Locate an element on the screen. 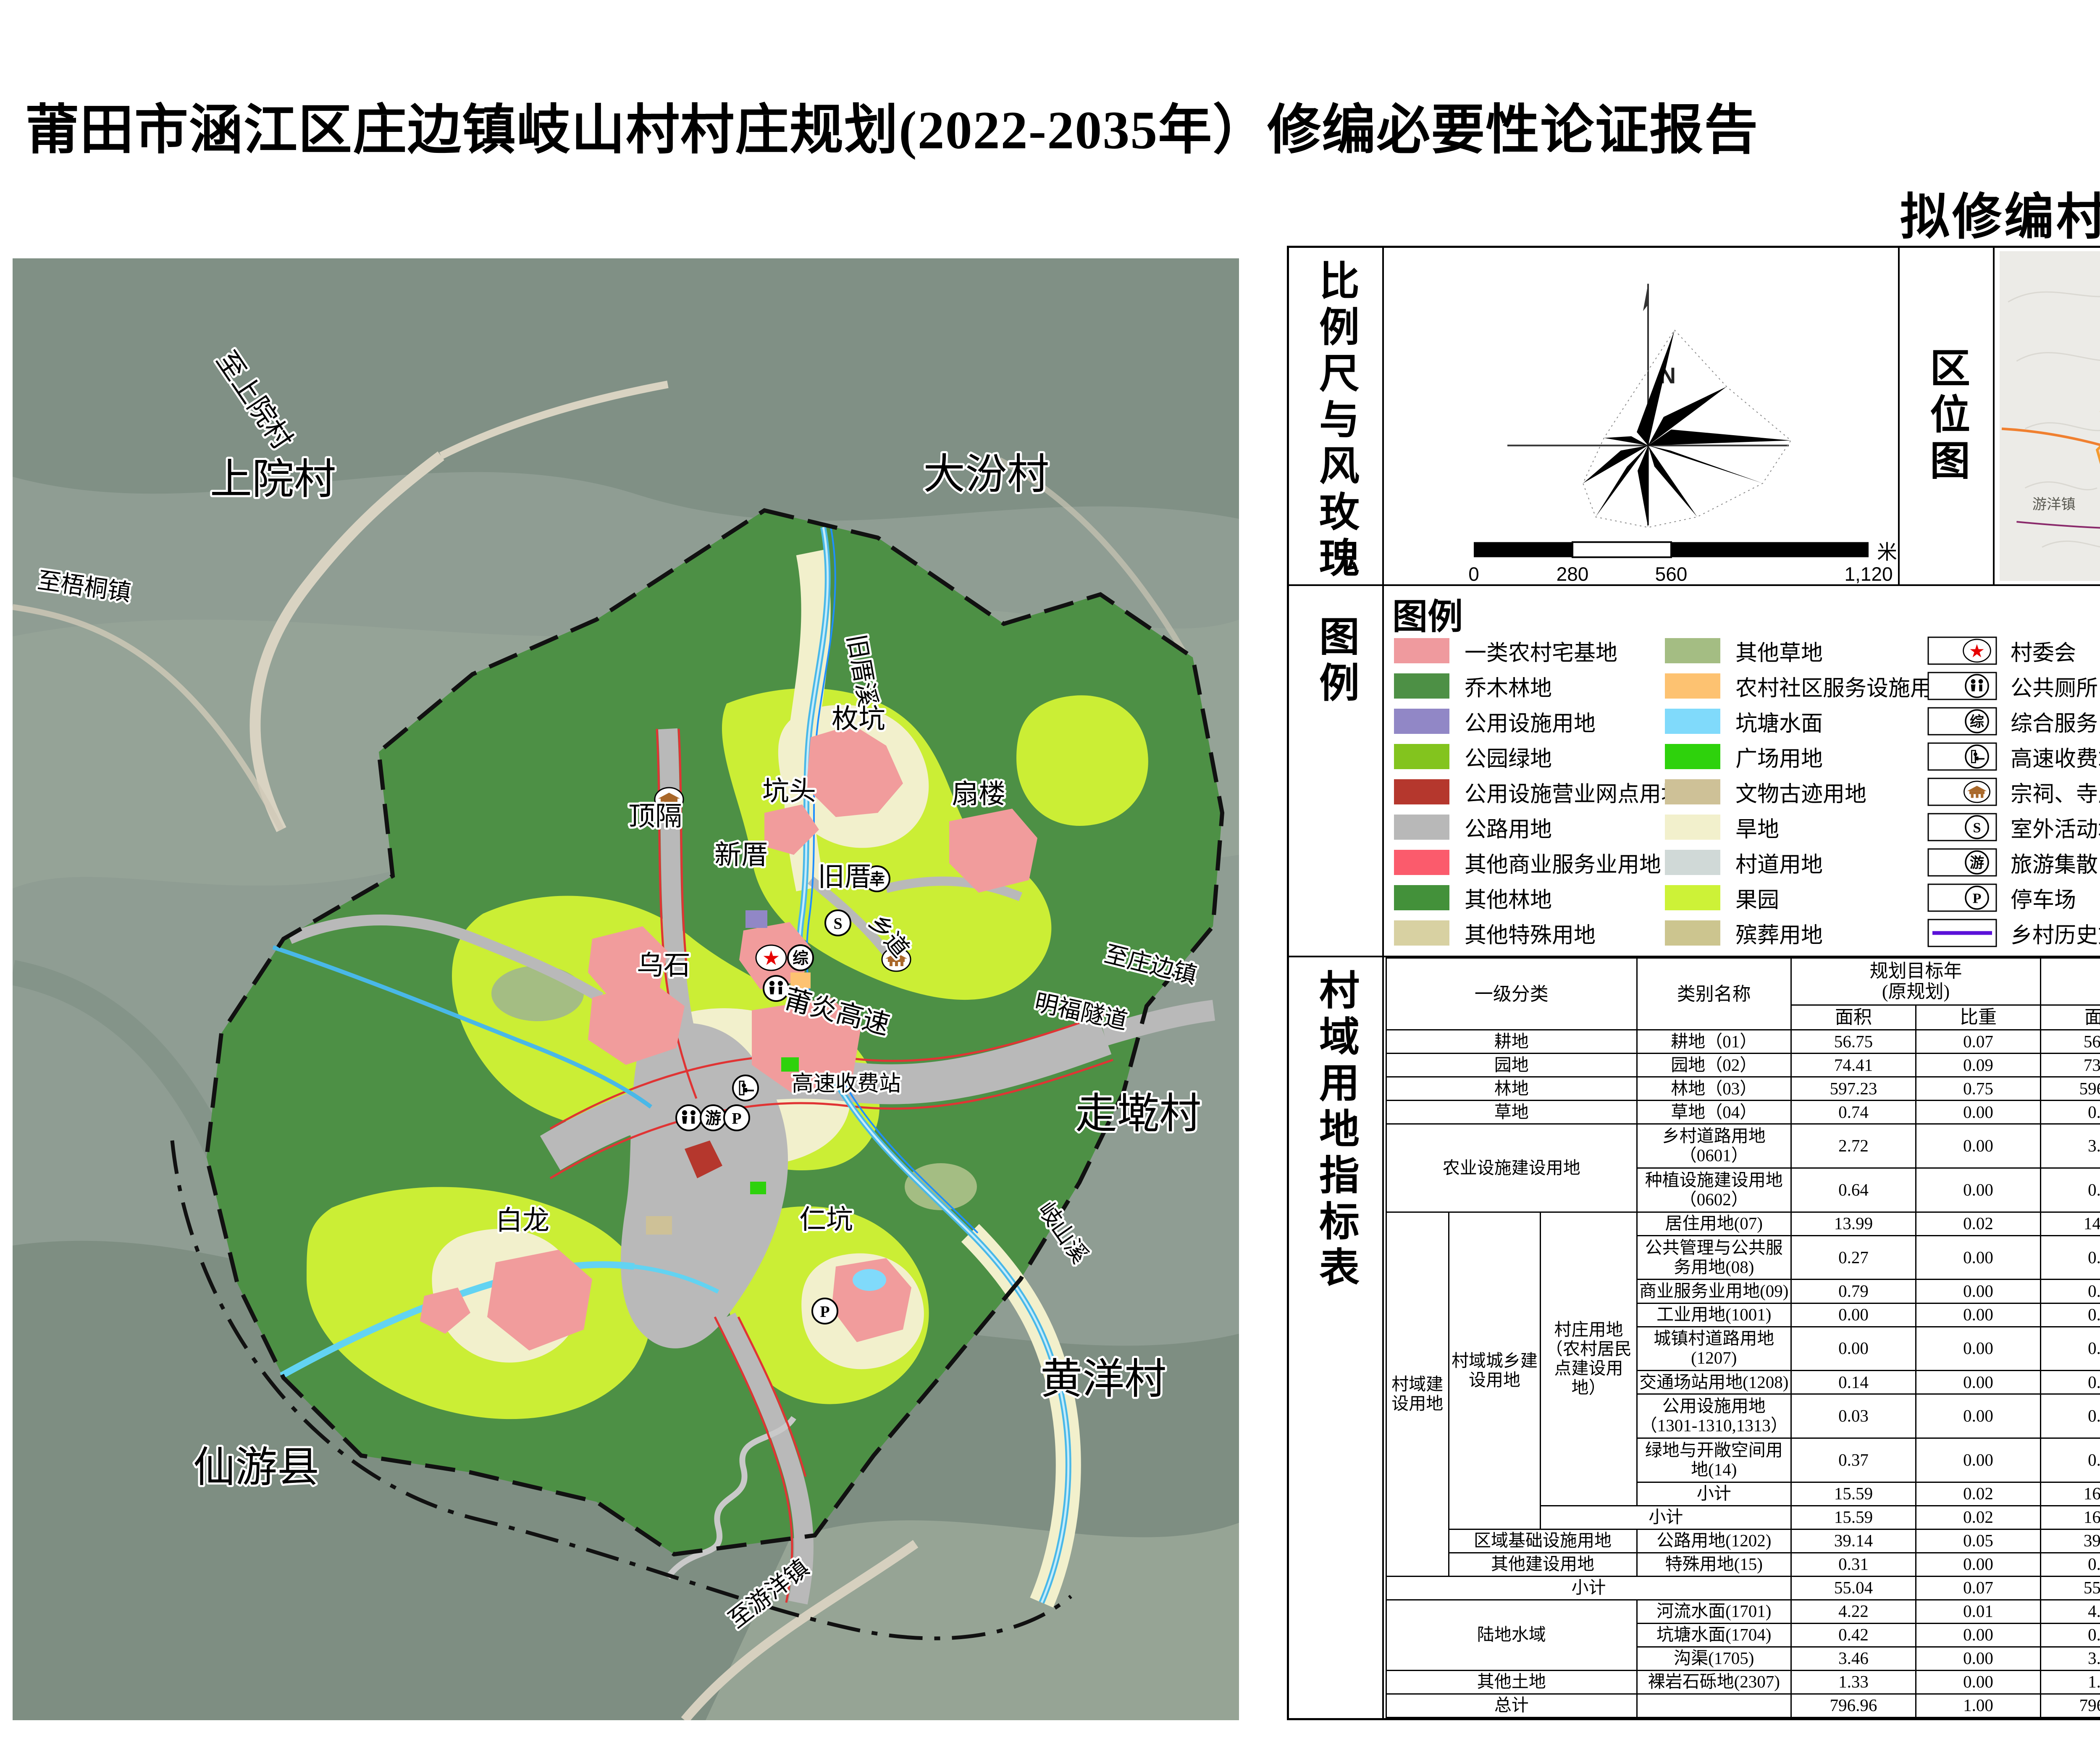 The height and width of the screenshot is (1737, 2100). table-cell: 陆地水域 is located at coordinates (1512, 1635).